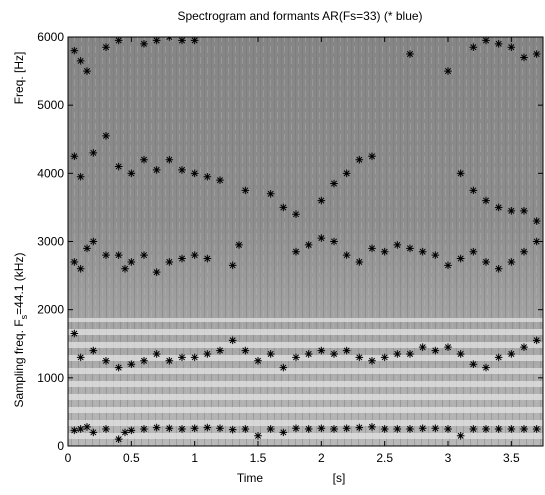  I want to click on x-tick-label: 0, so click(68, 458).